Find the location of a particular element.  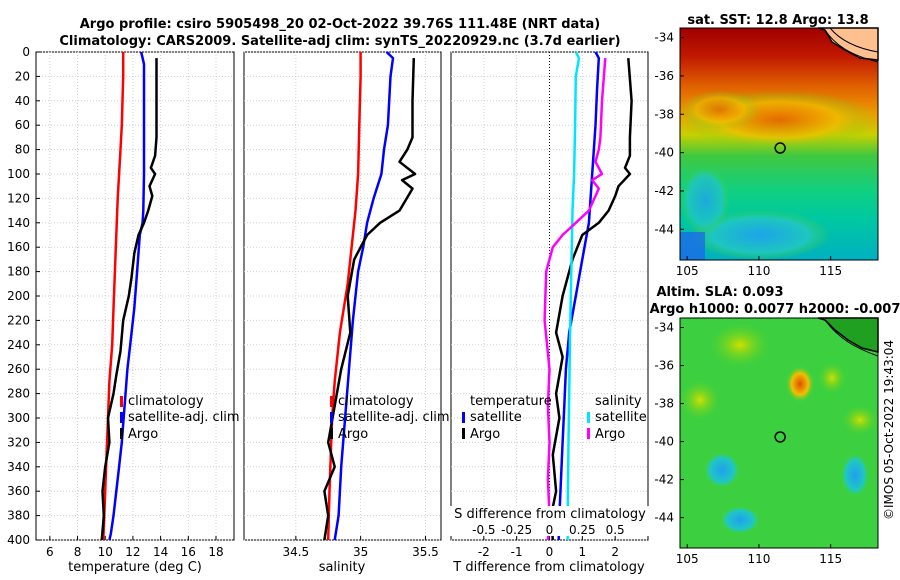

coastline-contour is located at coordinates (851, 46).